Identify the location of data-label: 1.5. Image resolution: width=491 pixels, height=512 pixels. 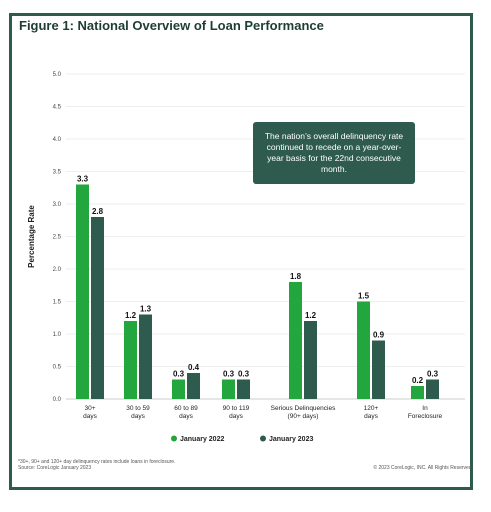
(364, 296).